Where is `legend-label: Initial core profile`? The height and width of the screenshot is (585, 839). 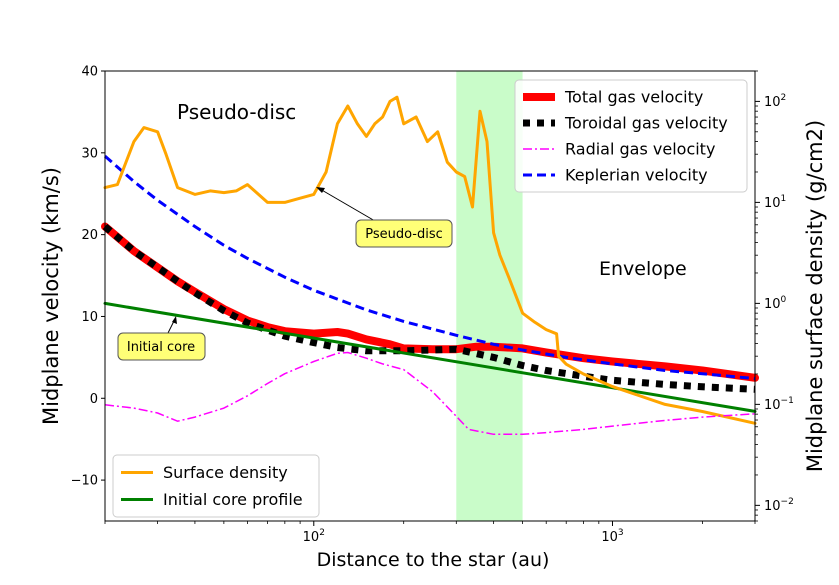 legend-label: Initial core profile is located at coordinates (233, 499).